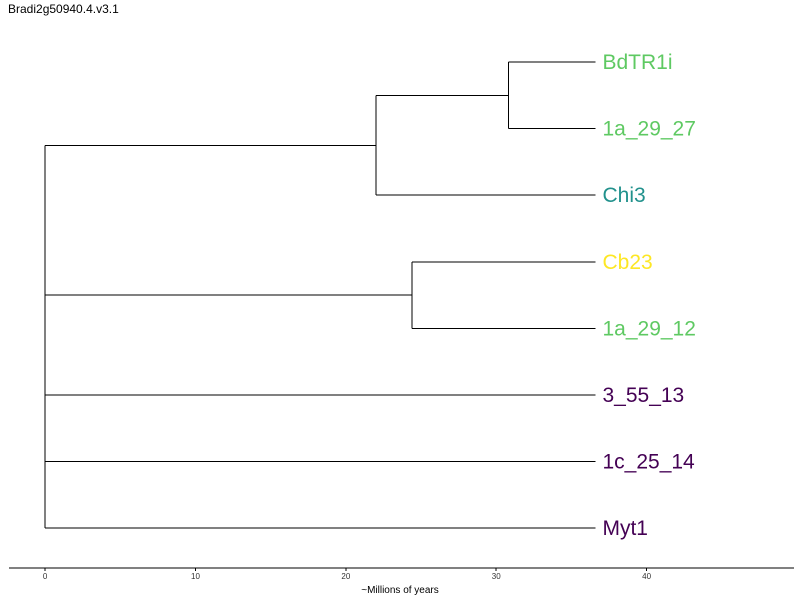 The height and width of the screenshot is (600, 800). What do you see at coordinates (400, 590) in the screenshot?
I see `x-axis-label: ~Millions of years` at bounding box center [400, 590].